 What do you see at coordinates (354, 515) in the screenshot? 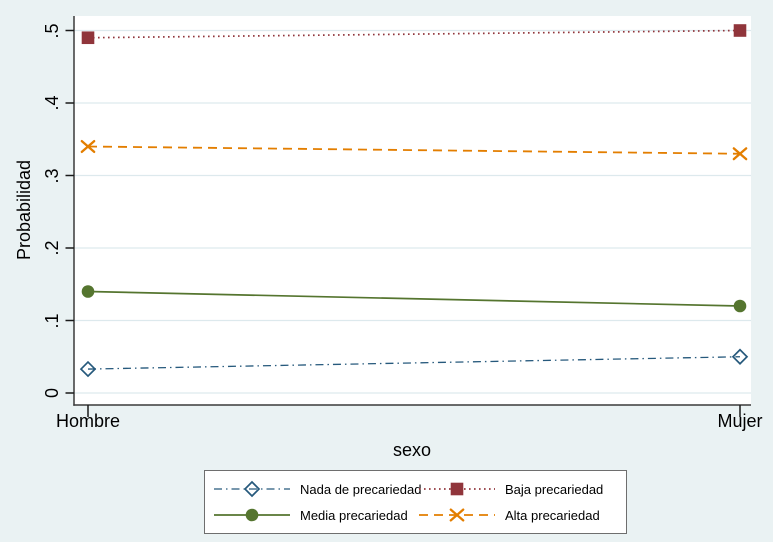
I see `legend-label: Media precariedad` at bounding box center [354, 515].